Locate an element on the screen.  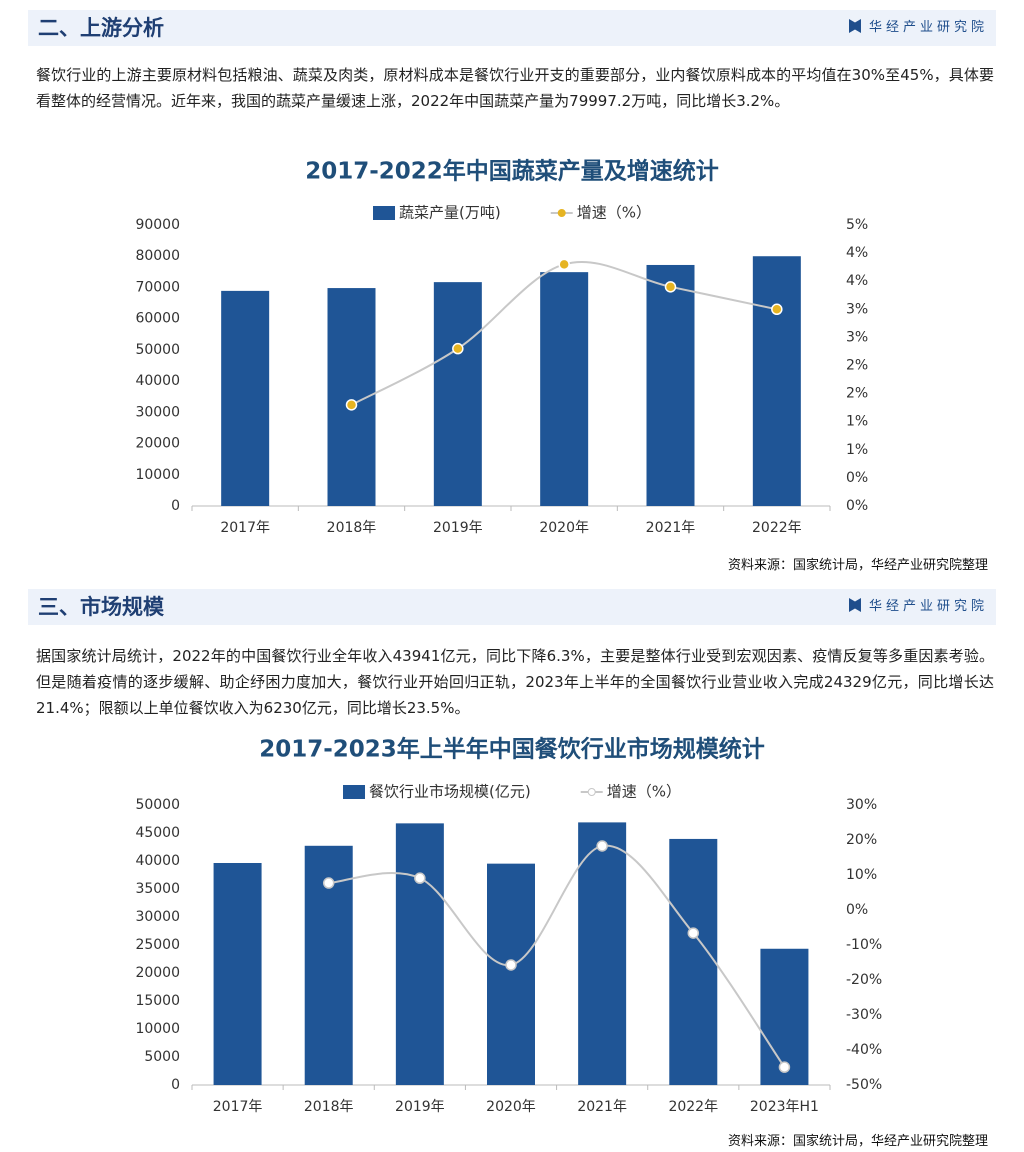
y-tick-label: 15000 is located at coordinates (157, 1001).